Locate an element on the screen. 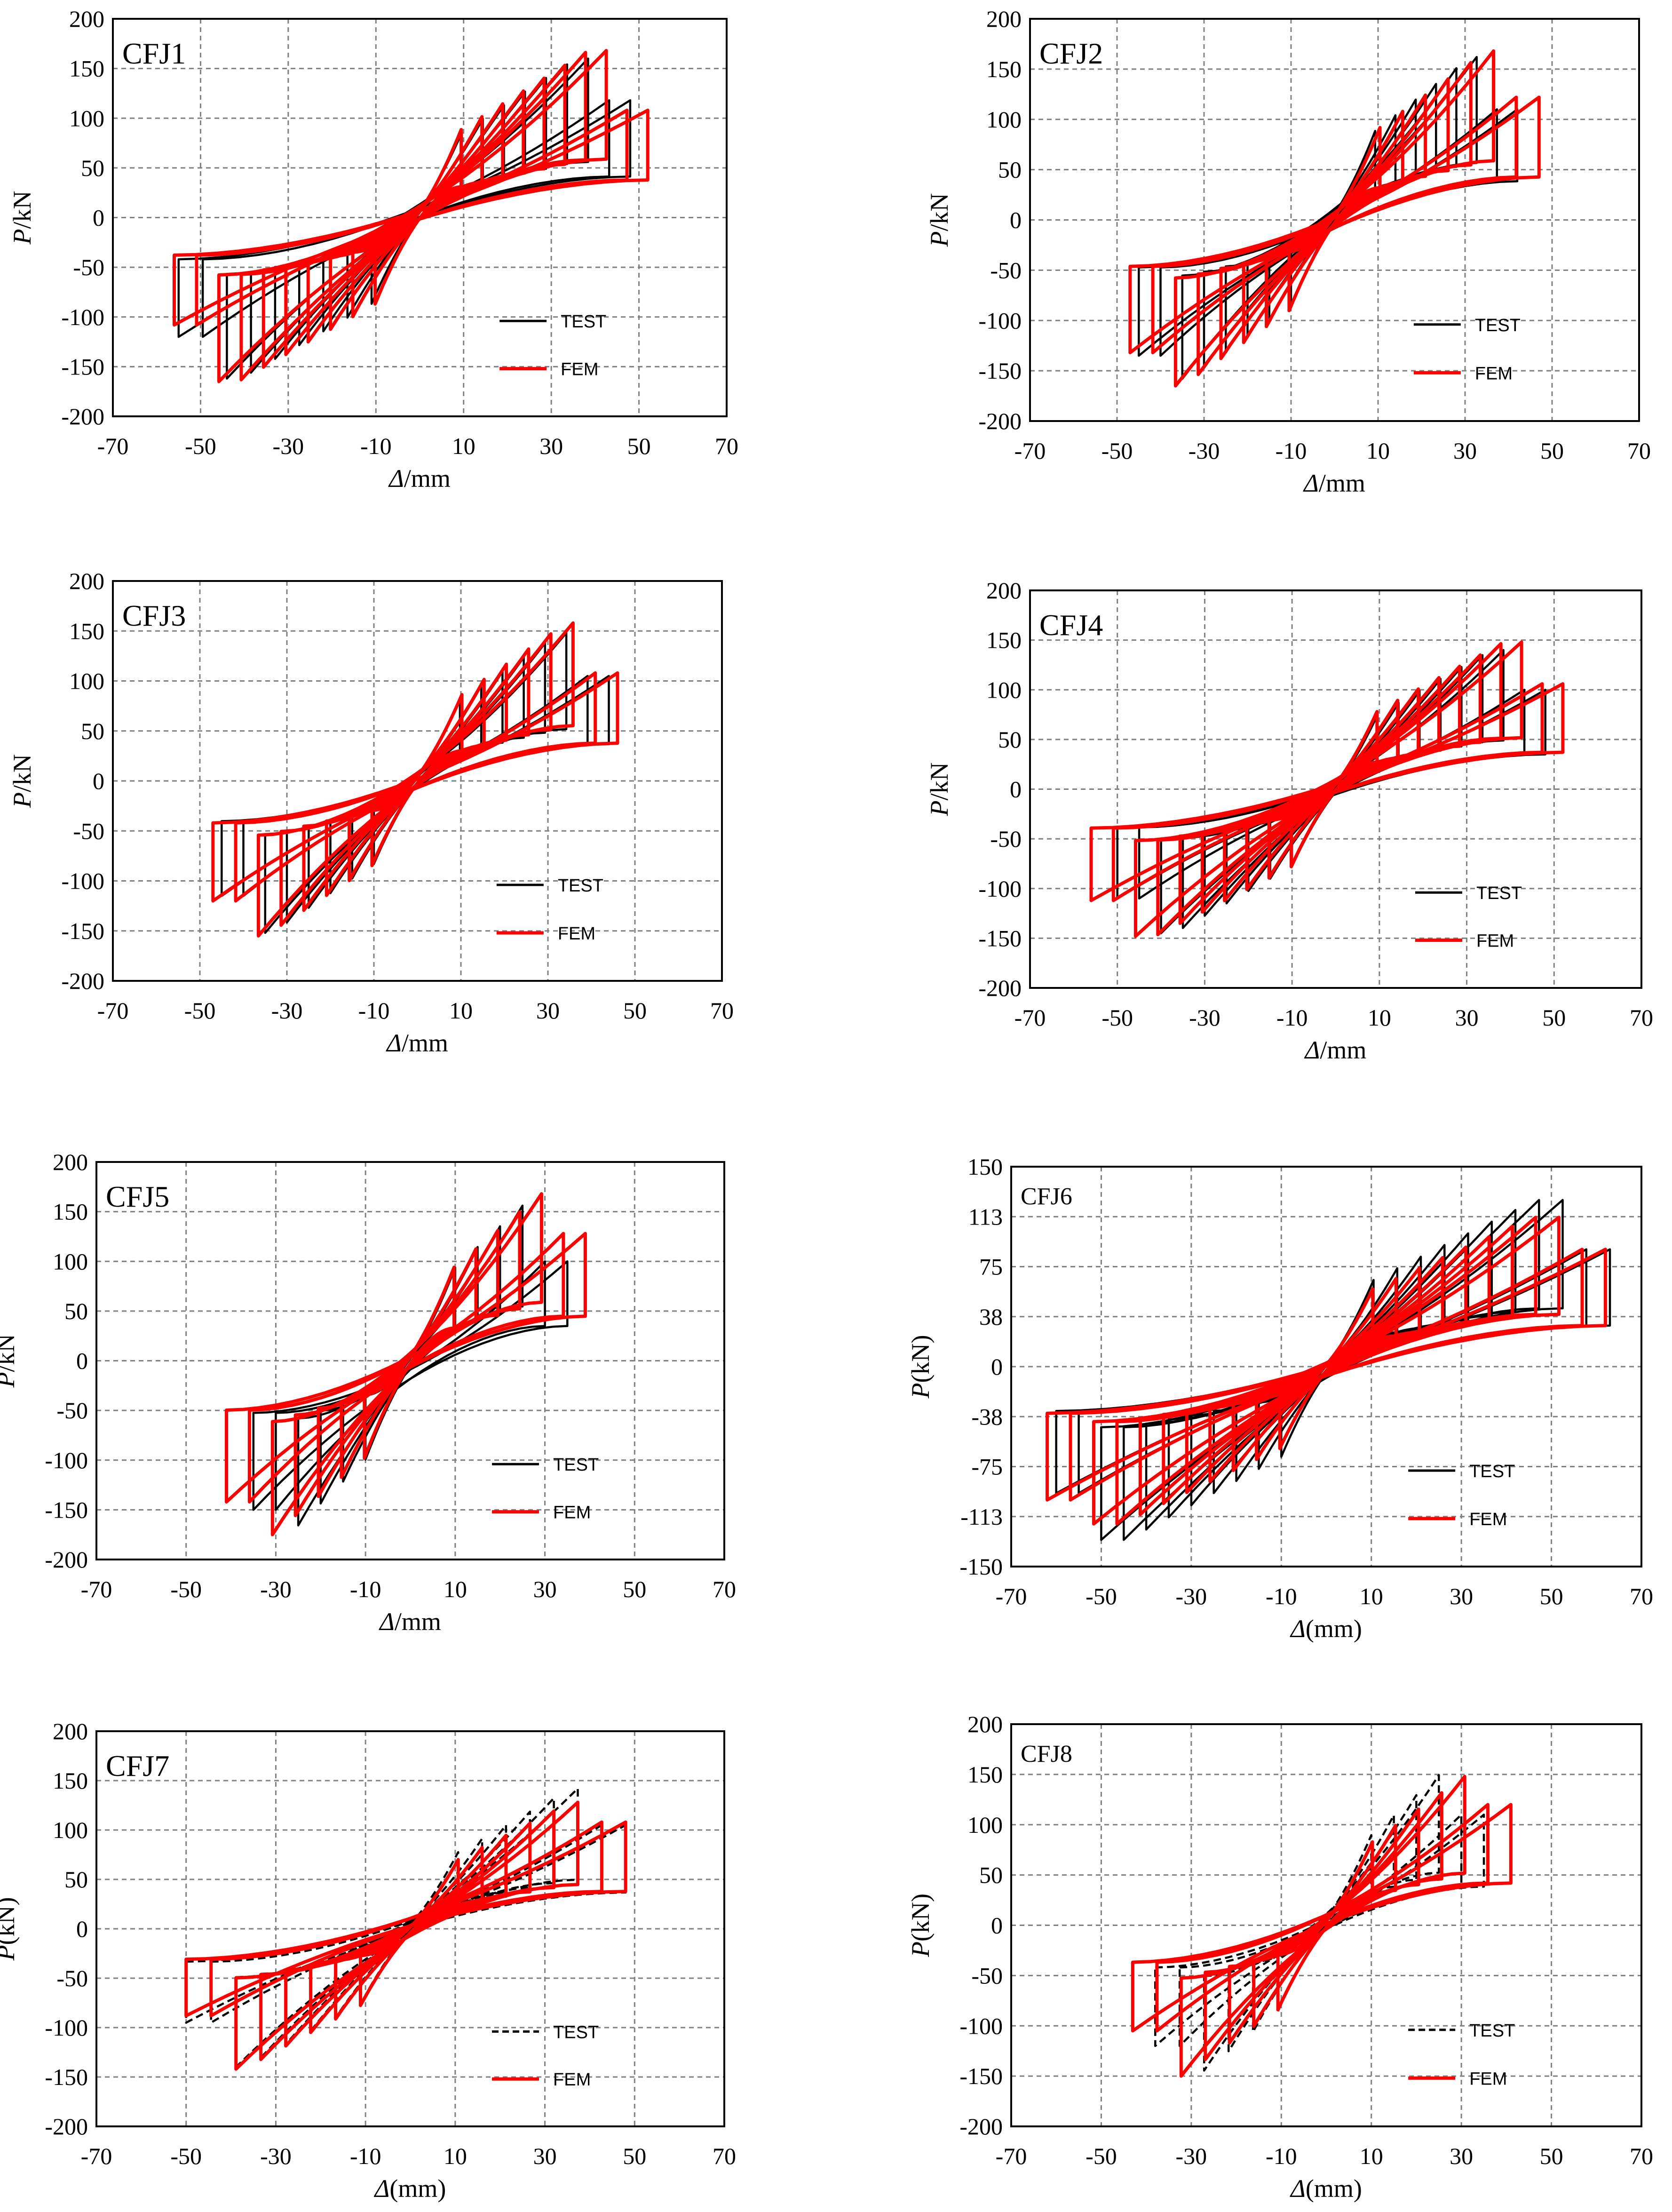 This screenshot has height=2212, width=1672. y-axis-label: P/kN is located at coordinates (10, 1361).